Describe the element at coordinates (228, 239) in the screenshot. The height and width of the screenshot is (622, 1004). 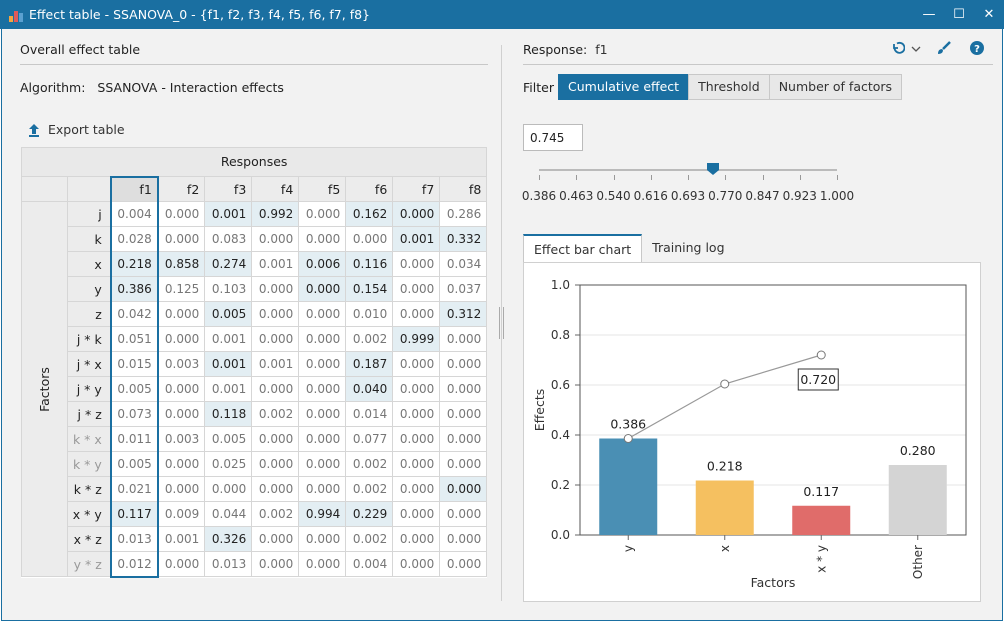
I see `table-cell: 0.083` at that location.